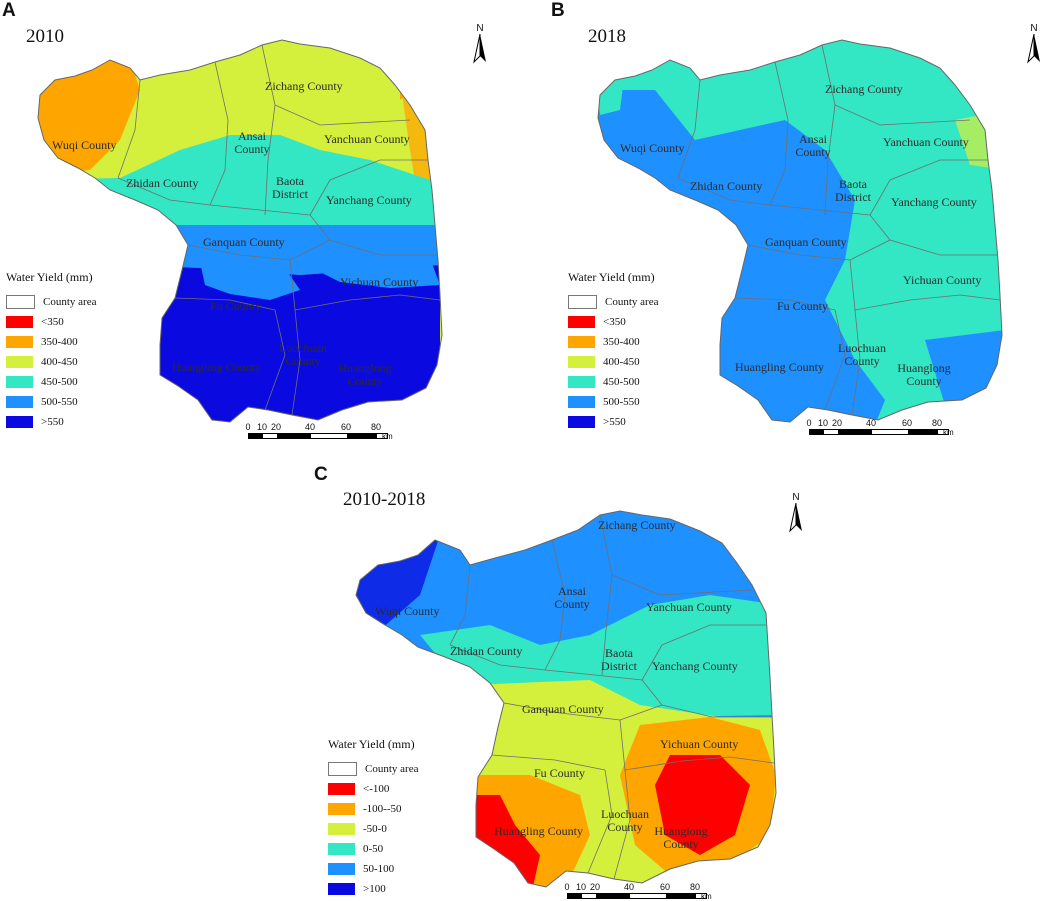 Image resolution: width=1045 pixels, height=901 pixels. What do you see at coordinates (560, 773) in the screenshot?
I see `county-label-fu: Fu County` at bounding box center [560, 773].